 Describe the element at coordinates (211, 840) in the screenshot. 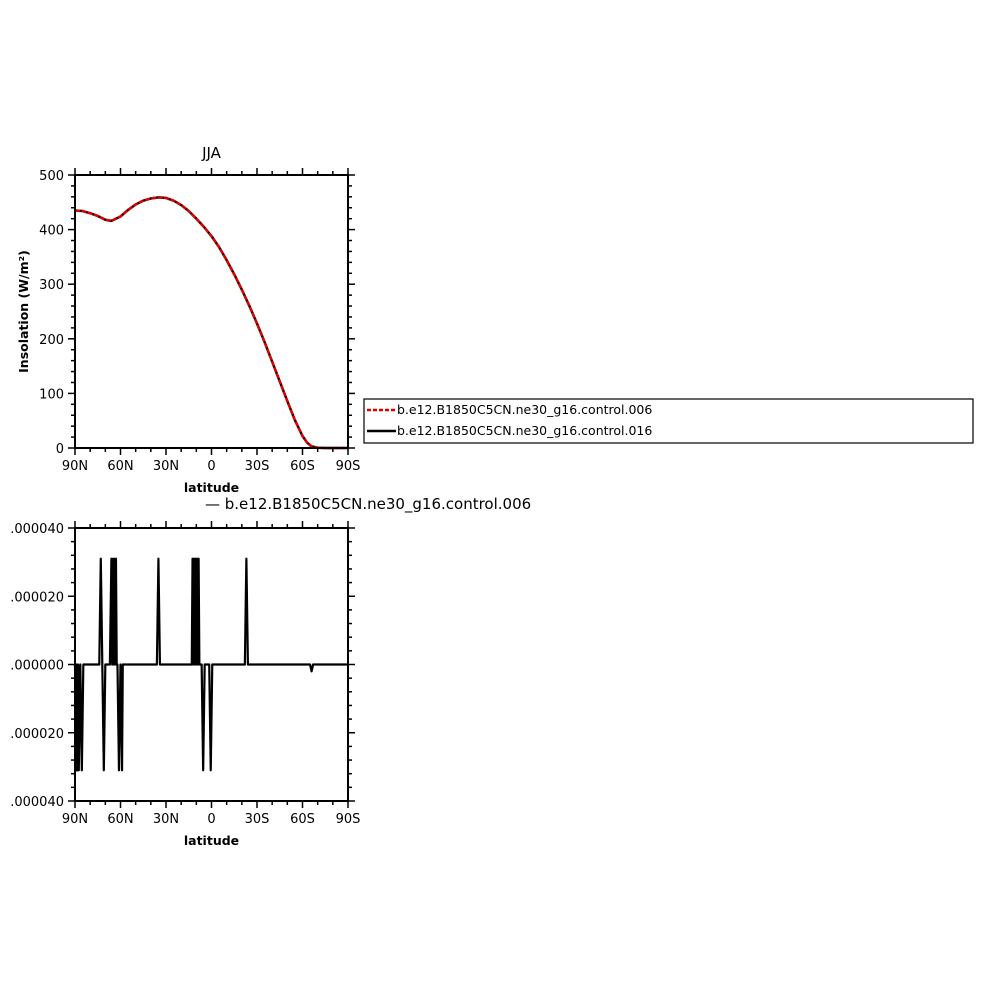

I see `difference-x-axis-label: latitude` at that location.